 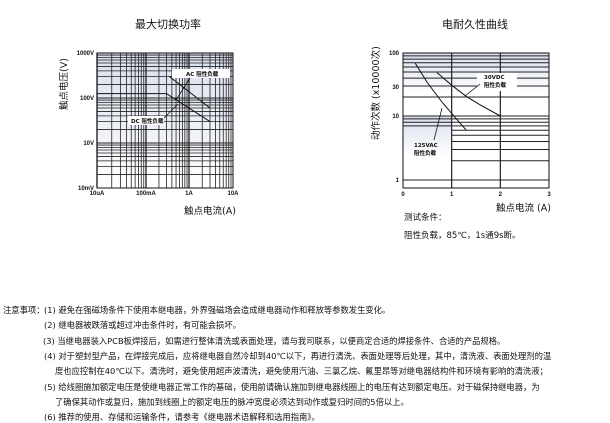 I want to click on chart1-dc-label-bg, so click(x=146, y=120).